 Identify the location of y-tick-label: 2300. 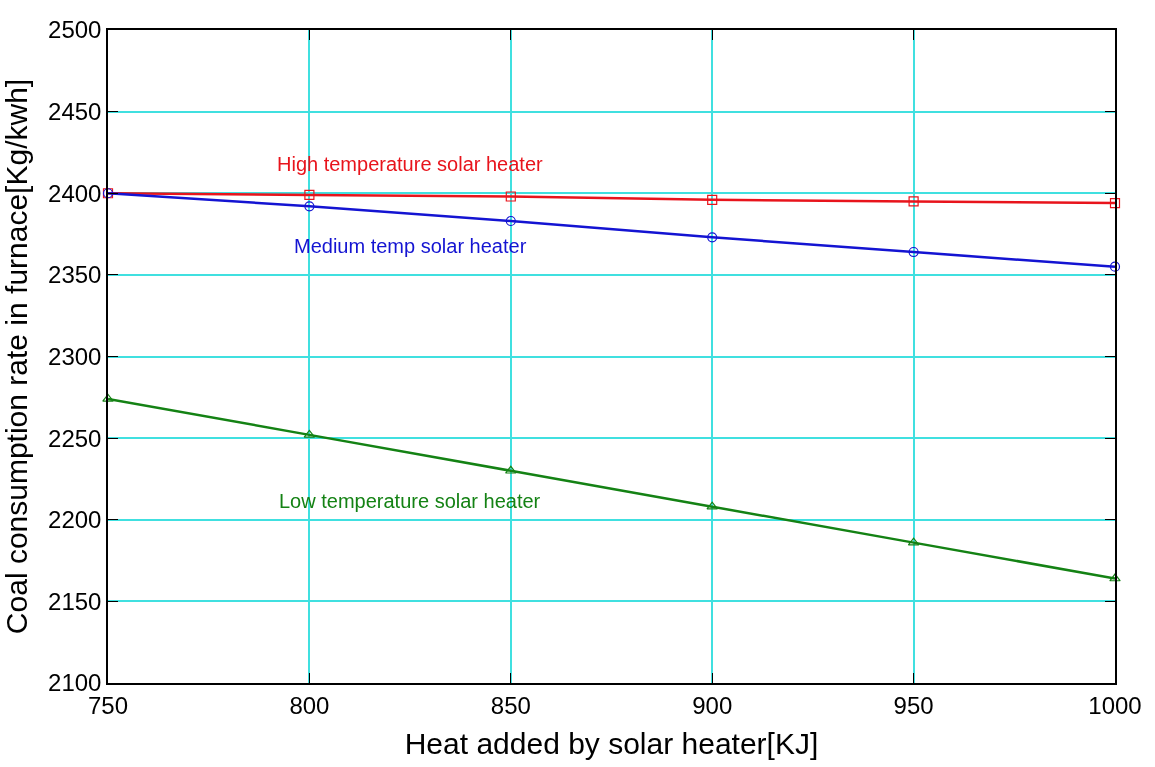
(75, 356).